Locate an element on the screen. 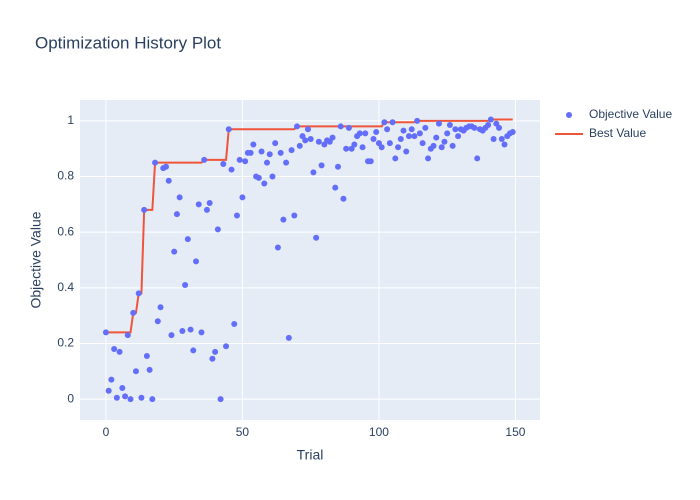  legend-marker is located at coordinates (569, 115).